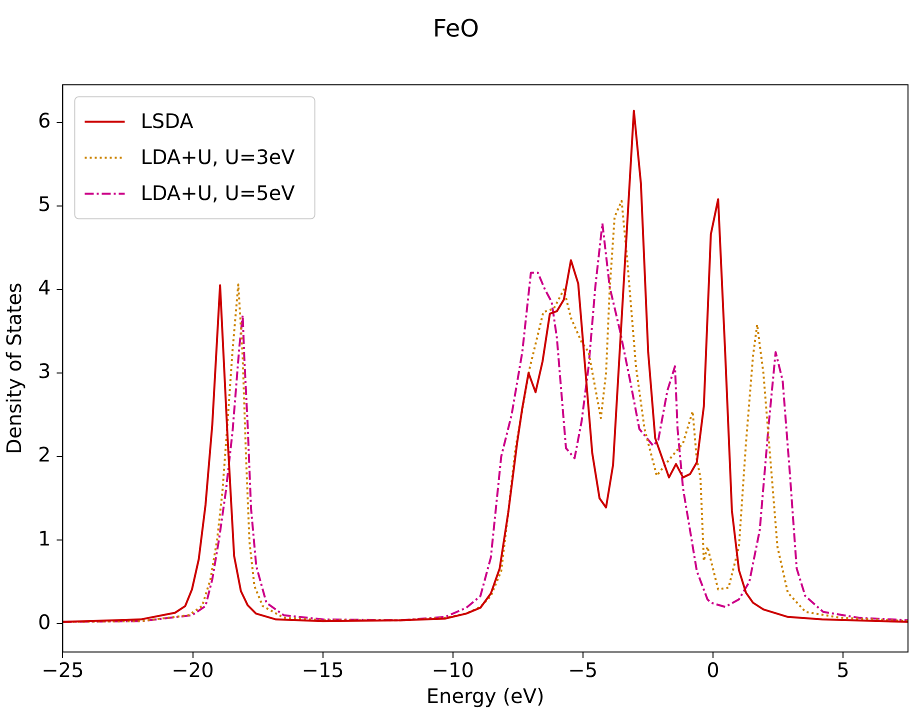 Image resolution: width=909 pixels, height=710 pixels. Describe the element at coordinates (218, 157) in the screenshot. I see `legend-label: LDA+U, U=3eV` at that location.